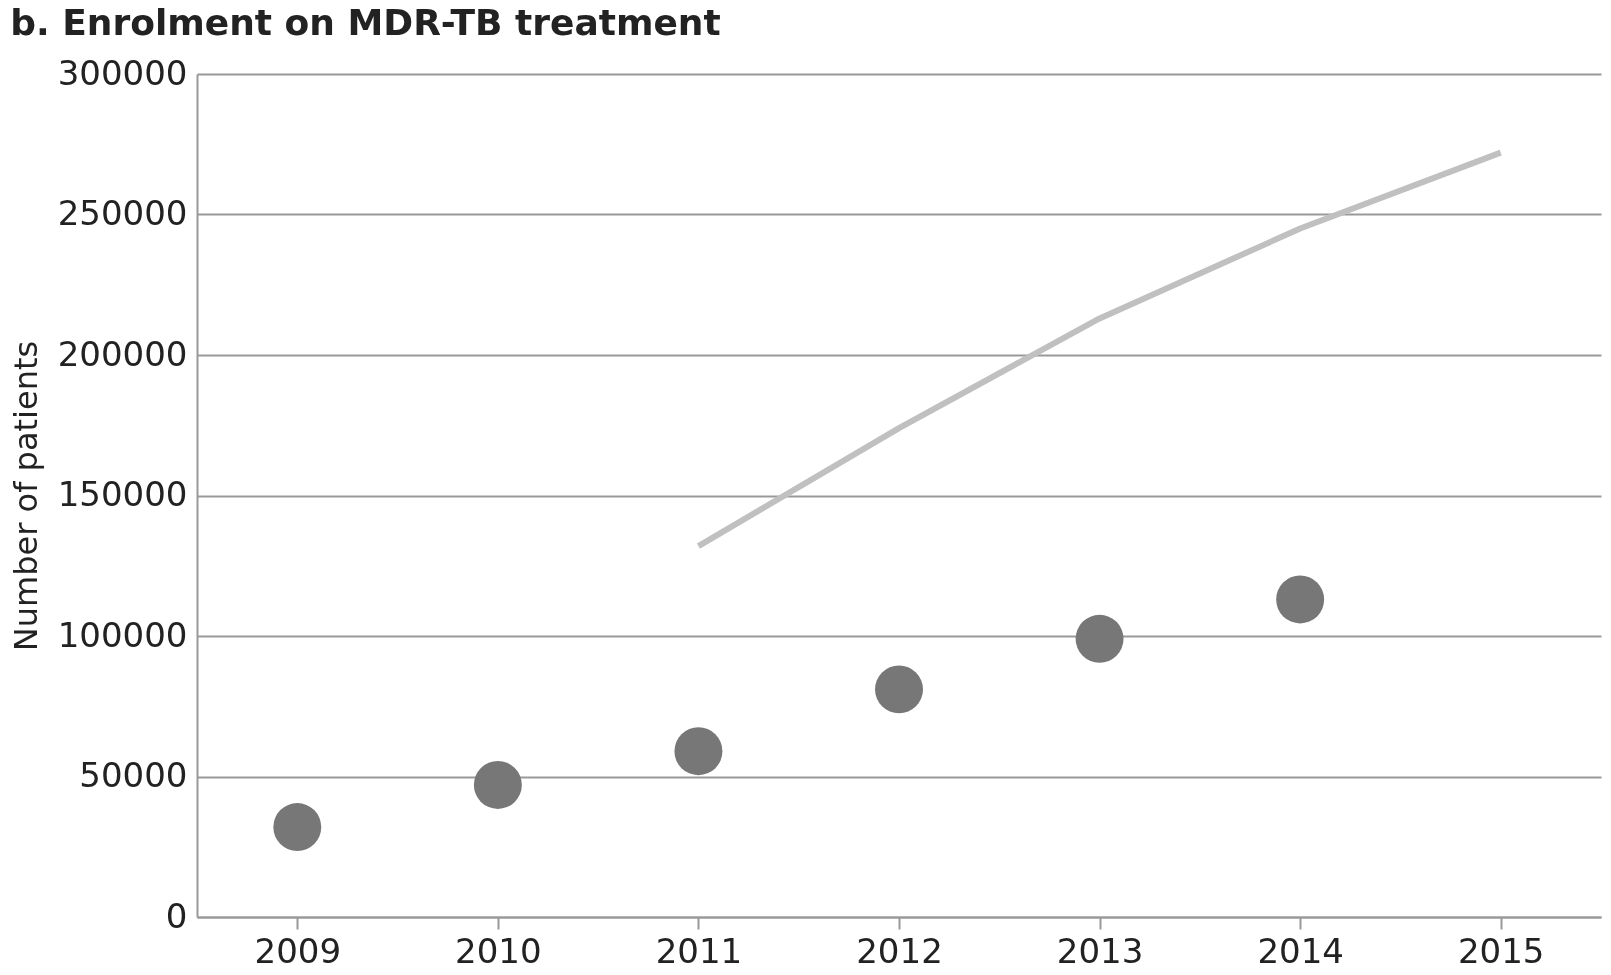 The image size is (1611, 975). Describe the element at coordinates (122, 72) in the screenshot. I see `y-tick-label: 300000` at that location.